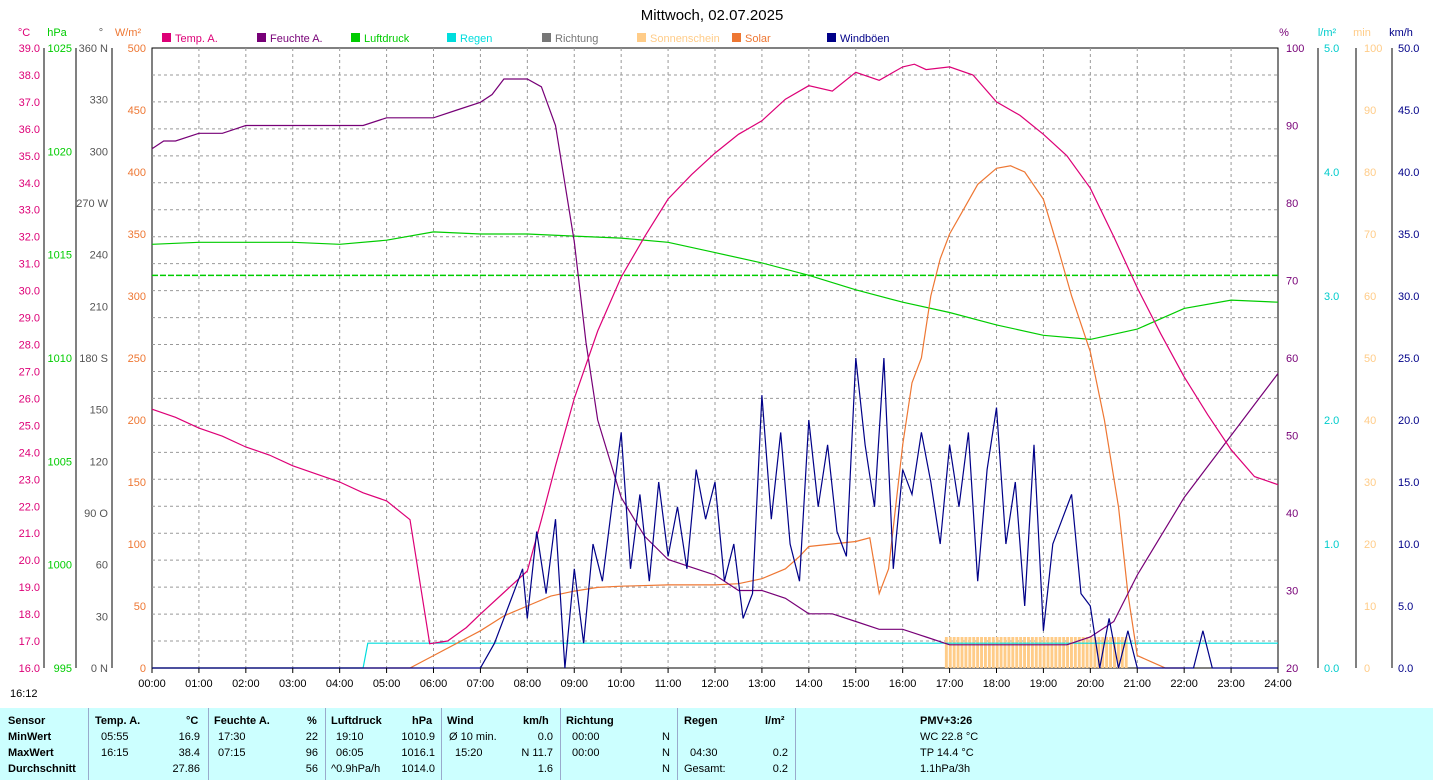 The width and height of the screenshot is (1433, 780). What do you see at coordinates (312, 721) in the screenshot?
I see `header-humidity-unit: %` at bounding box center [312, 721].